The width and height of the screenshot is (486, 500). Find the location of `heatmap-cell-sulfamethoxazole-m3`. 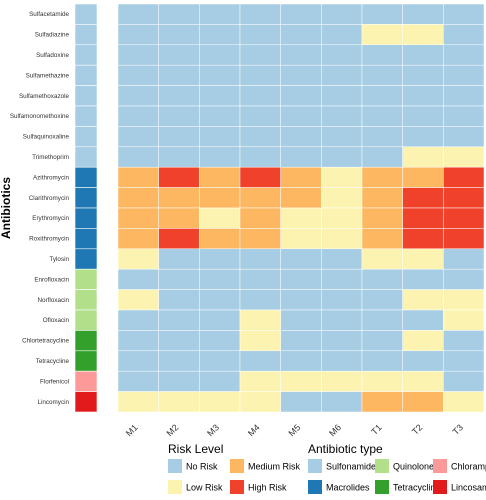

heatmap-cell-sulfamethoxazole-m3 is located at coordinates (220, 96).